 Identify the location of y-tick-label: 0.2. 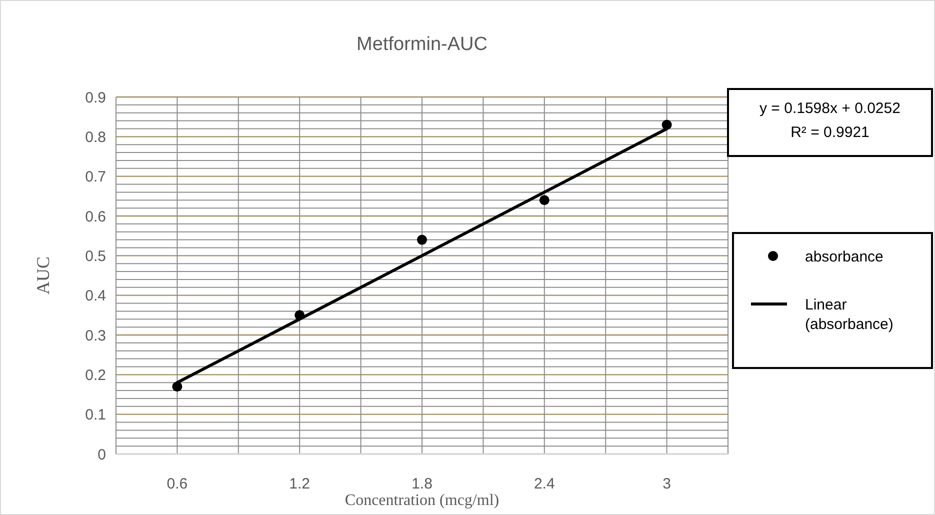
(95, 375).